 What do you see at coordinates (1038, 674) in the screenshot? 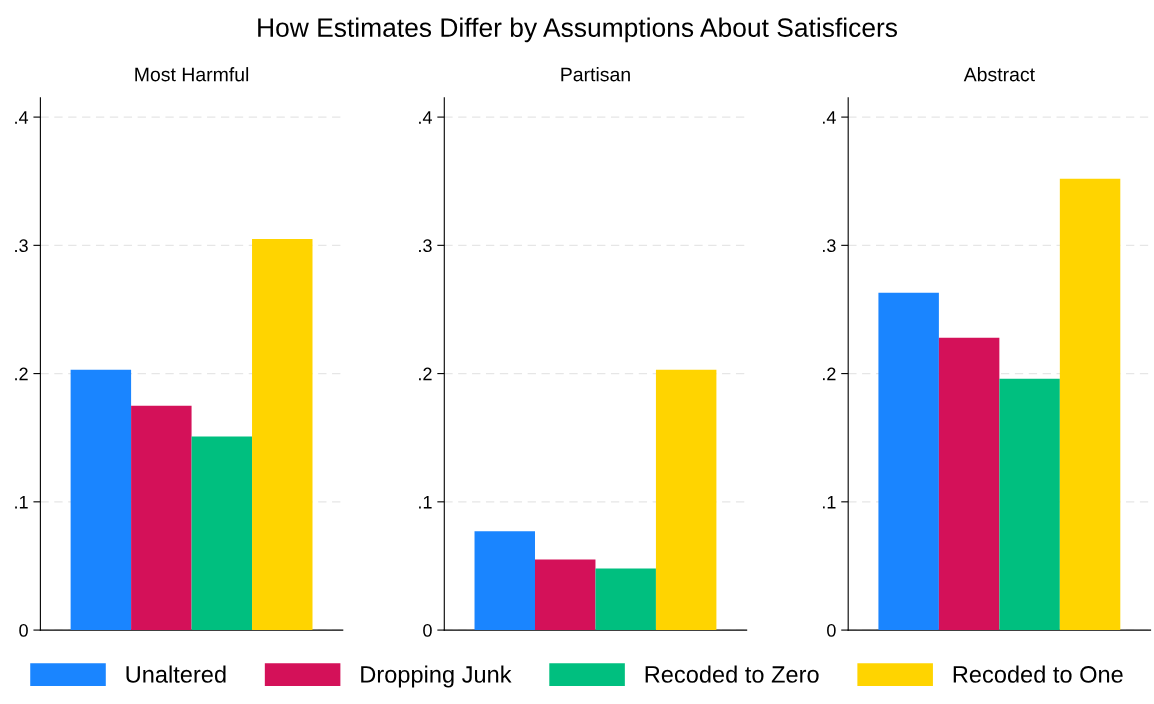
I see `legend-label: Recoded to One` at bounding box center [1038, 674].